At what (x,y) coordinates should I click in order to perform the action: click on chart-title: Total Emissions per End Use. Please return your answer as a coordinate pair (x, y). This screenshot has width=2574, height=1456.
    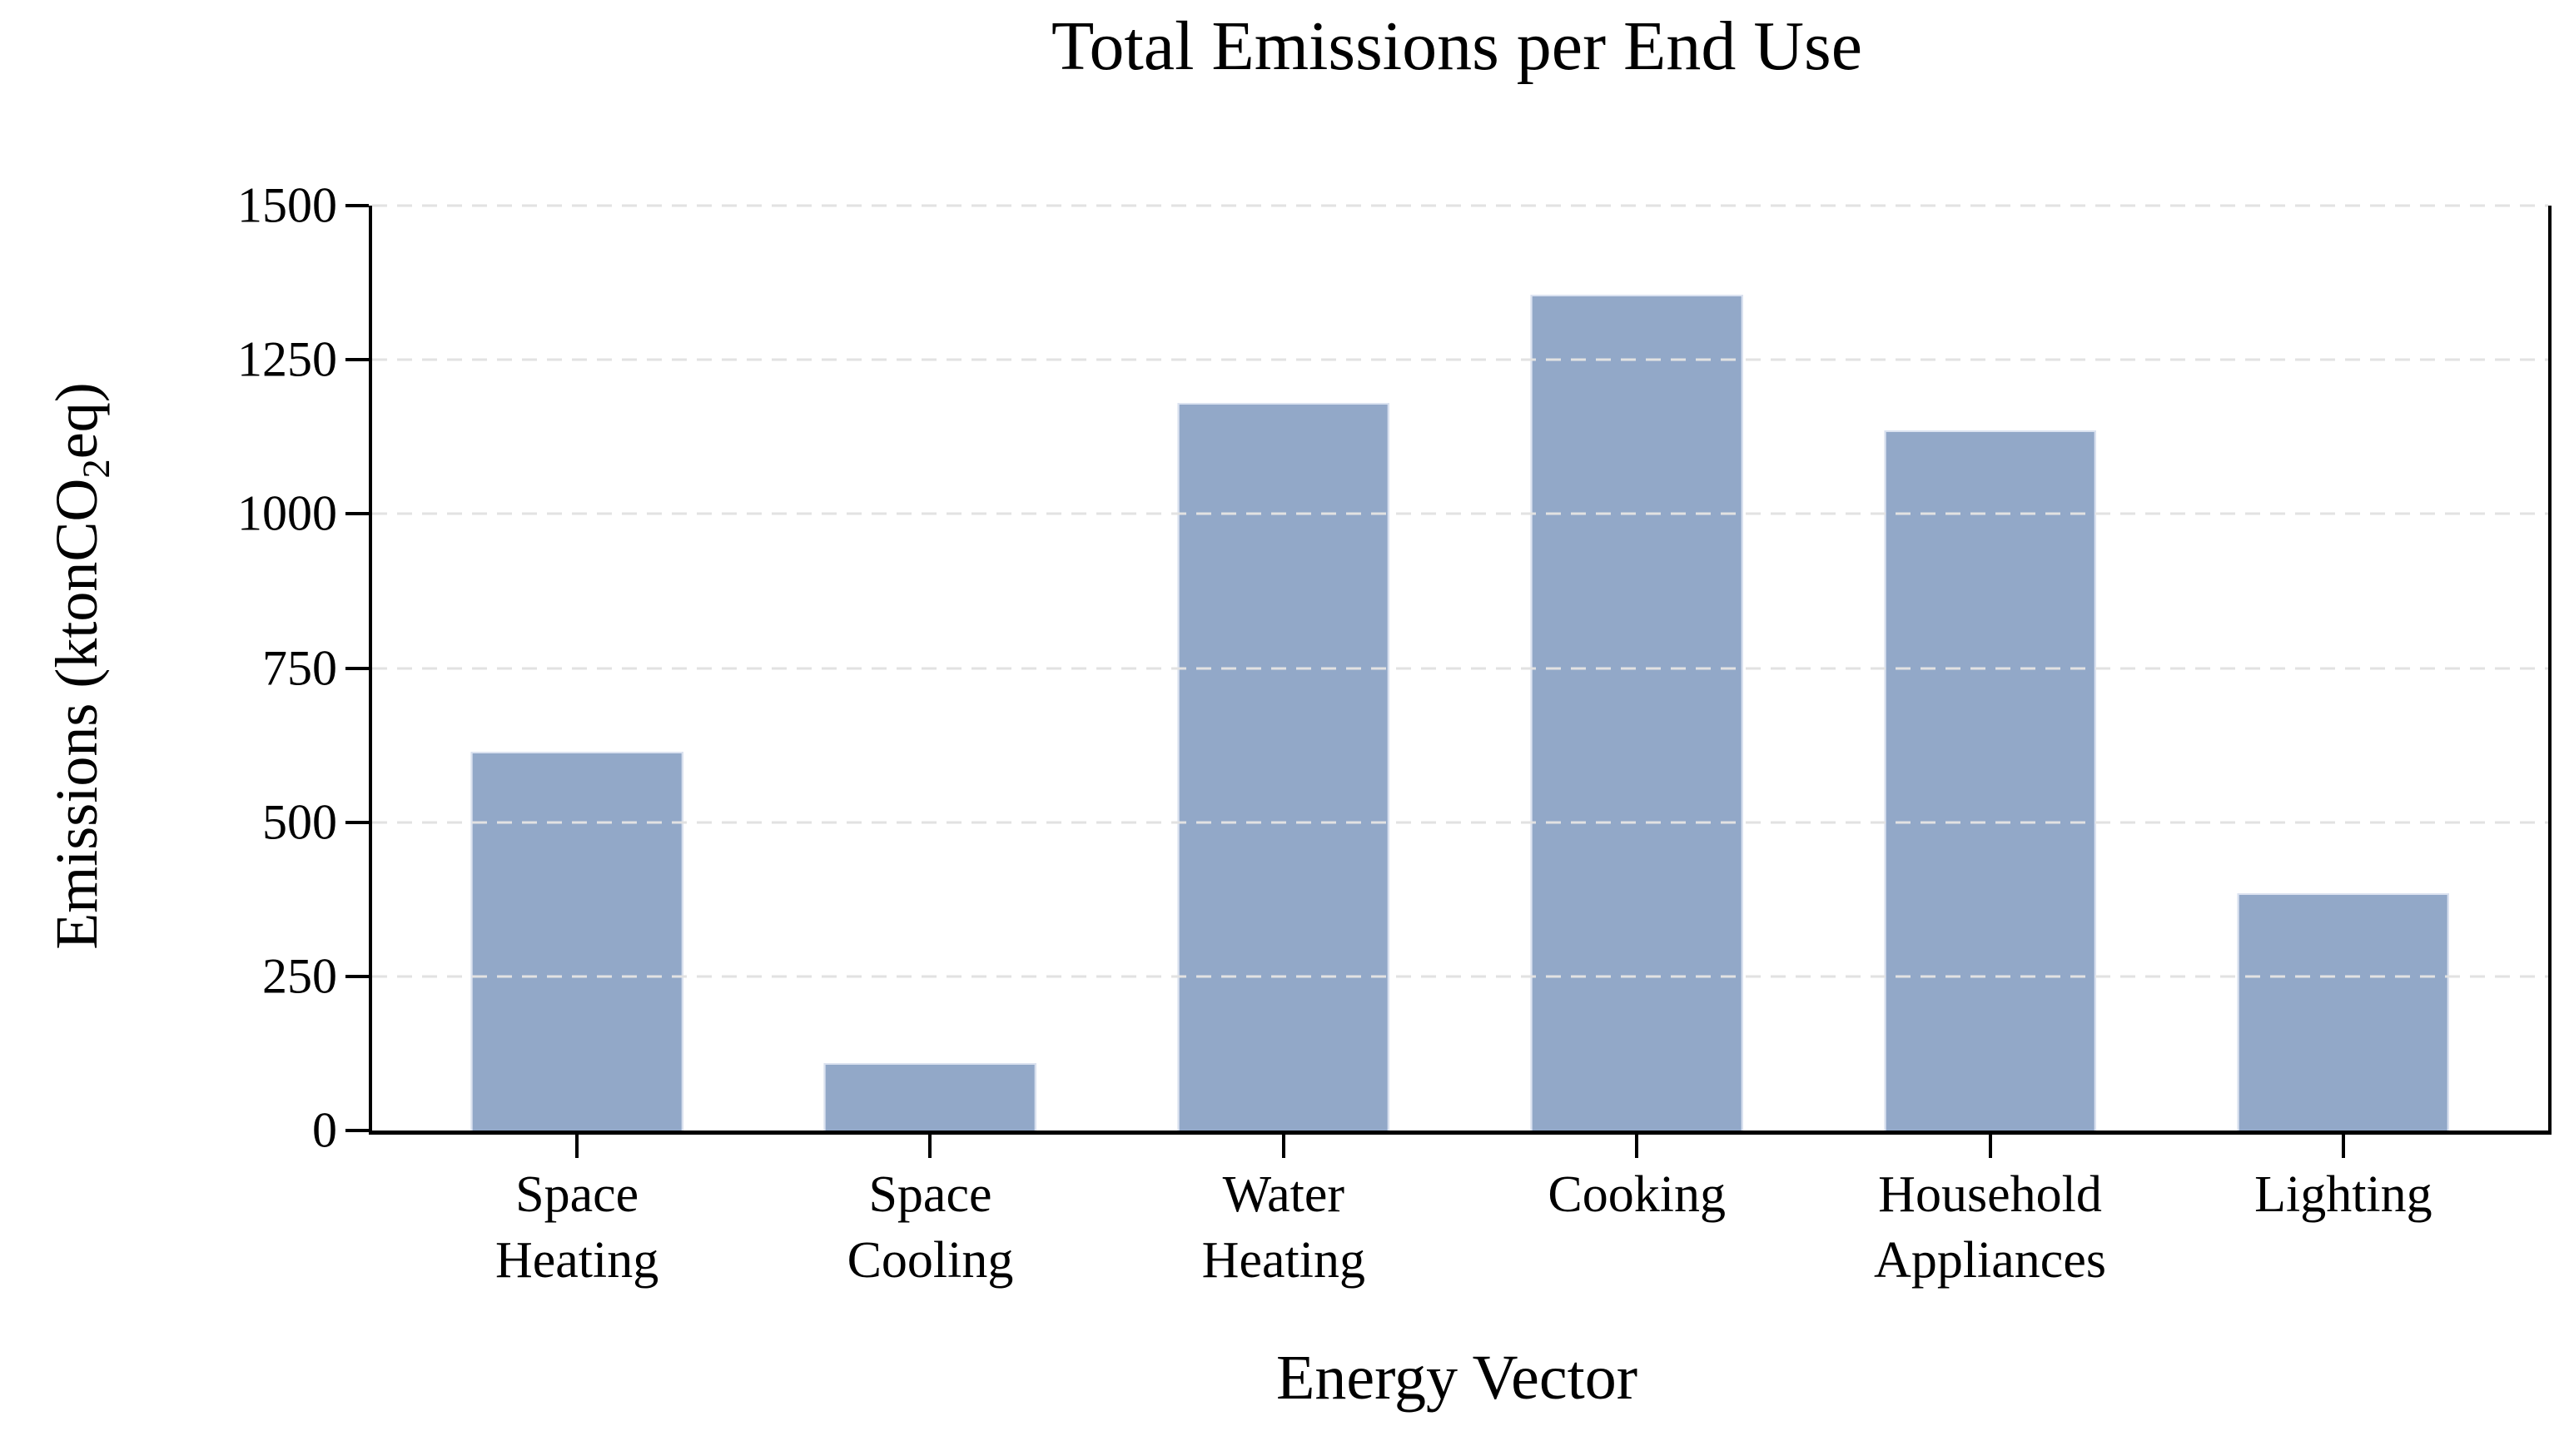
    Looking at the image, I should click on (1456, 46).